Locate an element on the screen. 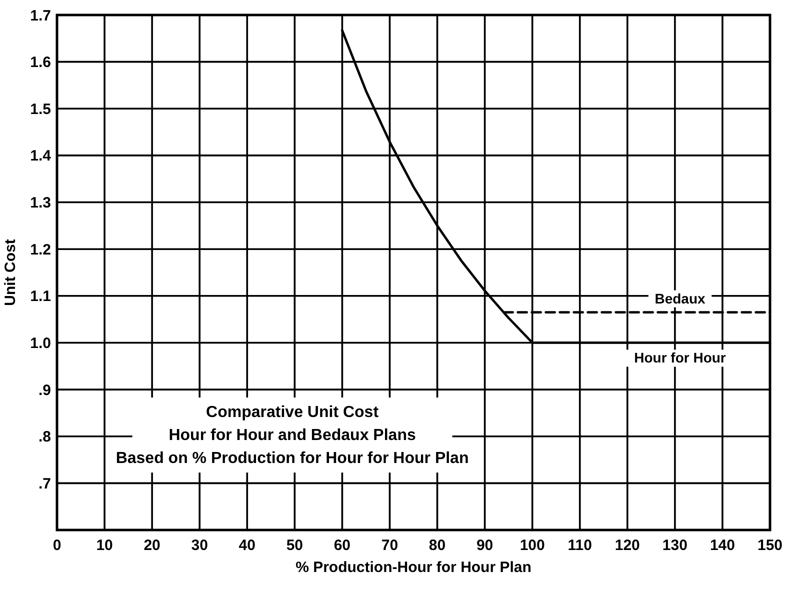 The image size is (790, 599). x-tick-label: 50 is located at coordinates (295, 545).